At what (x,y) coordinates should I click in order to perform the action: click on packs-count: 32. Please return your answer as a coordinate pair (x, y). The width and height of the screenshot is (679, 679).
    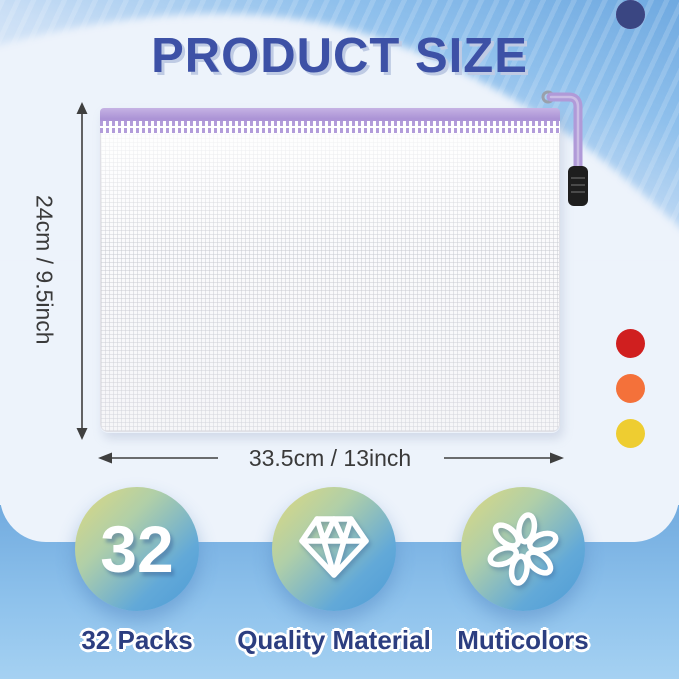
    Looking at the image, I should click on (137, 549).